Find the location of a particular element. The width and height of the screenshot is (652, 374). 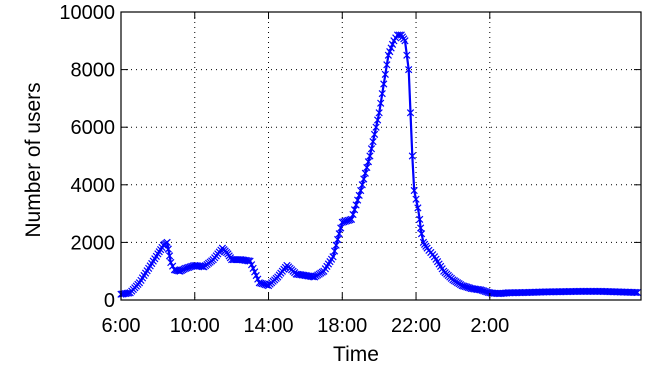

y-tick-label: 6000 is located at coordinates (93, 128).